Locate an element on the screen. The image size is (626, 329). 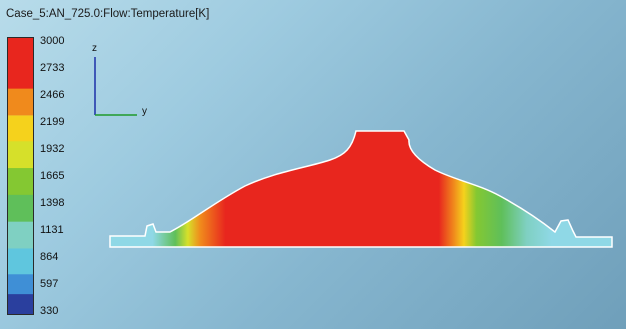
legend-tick: 1932 is located at coordinates (52, 149).